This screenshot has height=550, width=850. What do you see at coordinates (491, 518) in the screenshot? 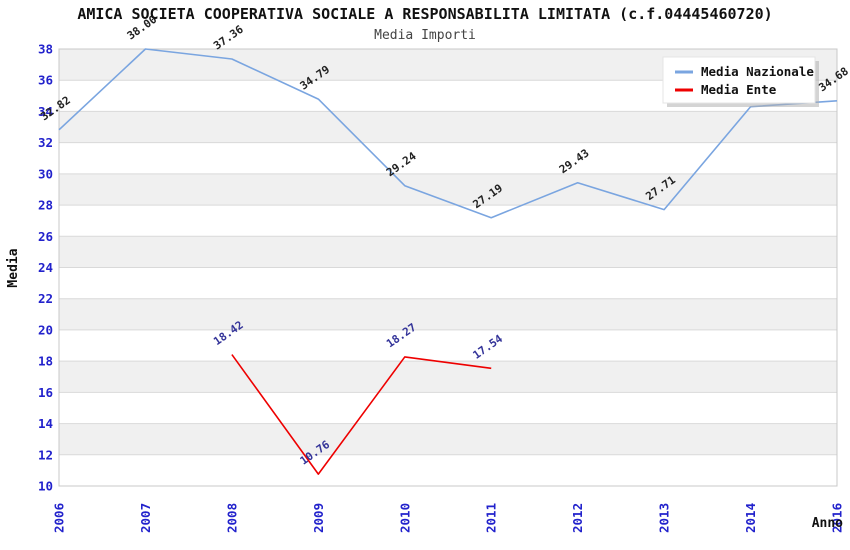
I see `x-tick-label: 2011` at bounding box center [491, 518].